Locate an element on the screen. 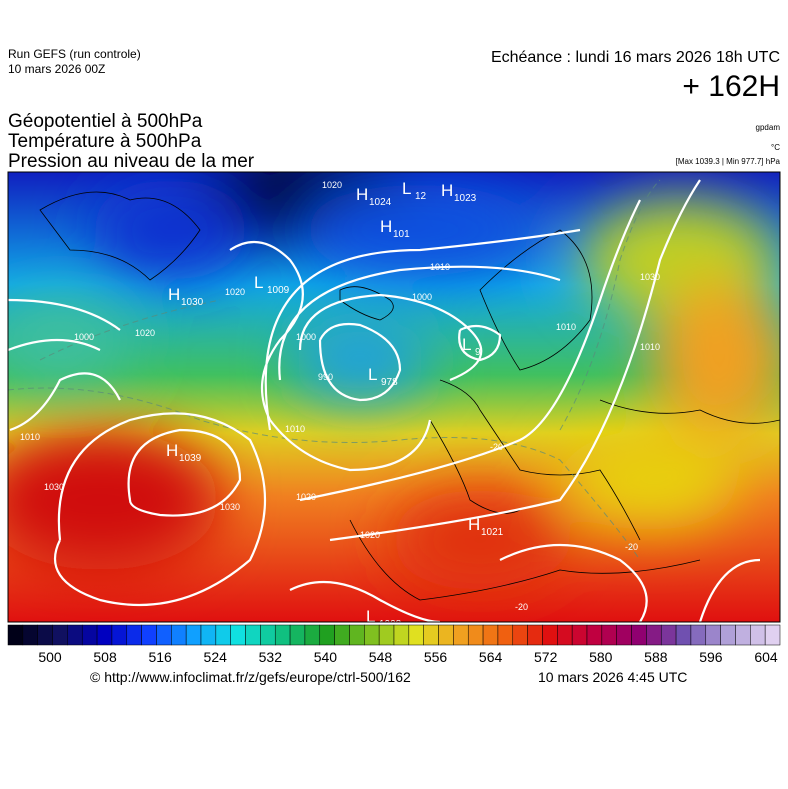 This screenshot has width=788, height=789. center-value: 978 is located at coordinates (389, 382).